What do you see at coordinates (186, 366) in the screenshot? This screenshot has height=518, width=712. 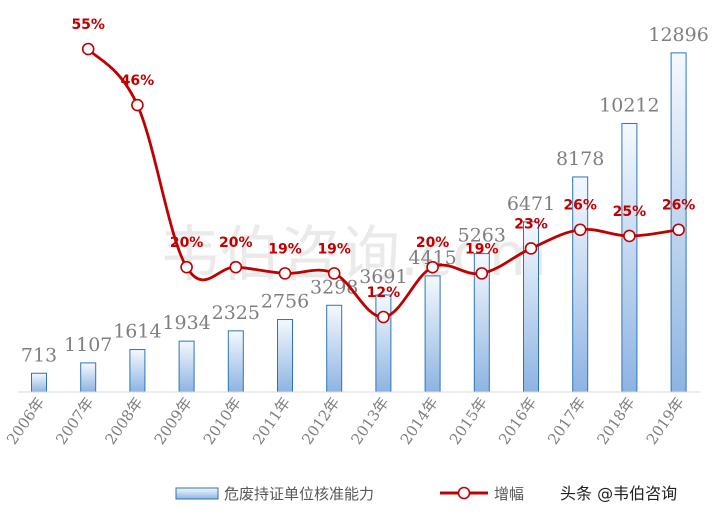 I see `bar-2009年` at bounding box center [186, 366].